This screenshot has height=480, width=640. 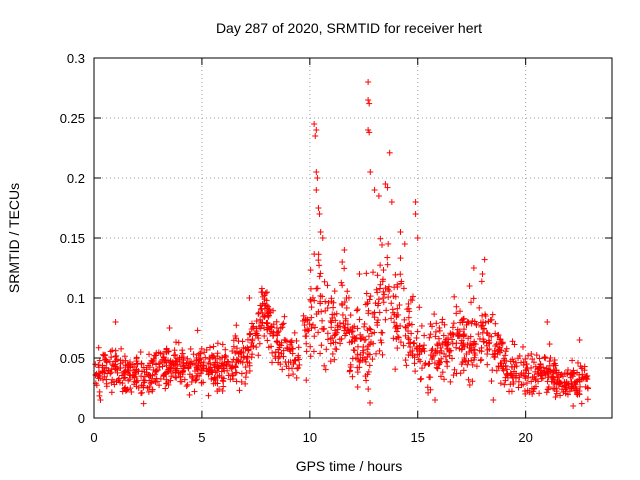 What do you see at coordinates (14, 238) in the screenshot?
I see `y-axis-label: SRMTID / TECUs` at bounding box center [14, 238].